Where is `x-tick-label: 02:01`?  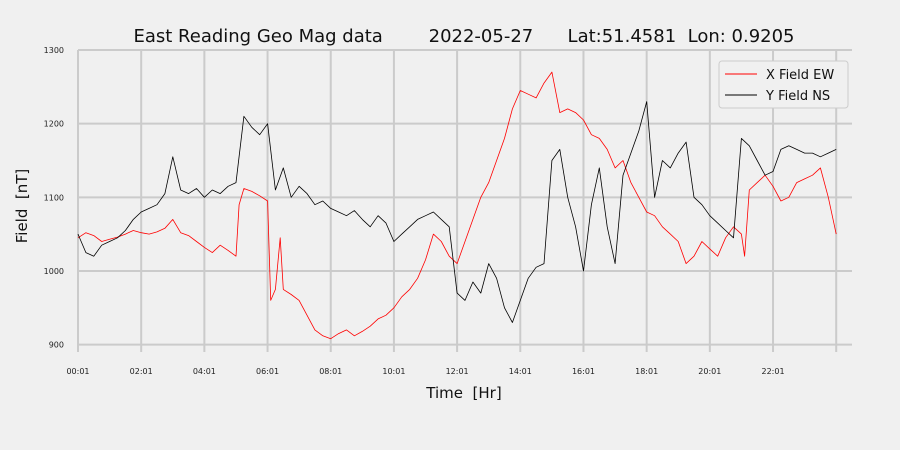 x-tick-label: 02:01 is located at coordinates (141, 371).